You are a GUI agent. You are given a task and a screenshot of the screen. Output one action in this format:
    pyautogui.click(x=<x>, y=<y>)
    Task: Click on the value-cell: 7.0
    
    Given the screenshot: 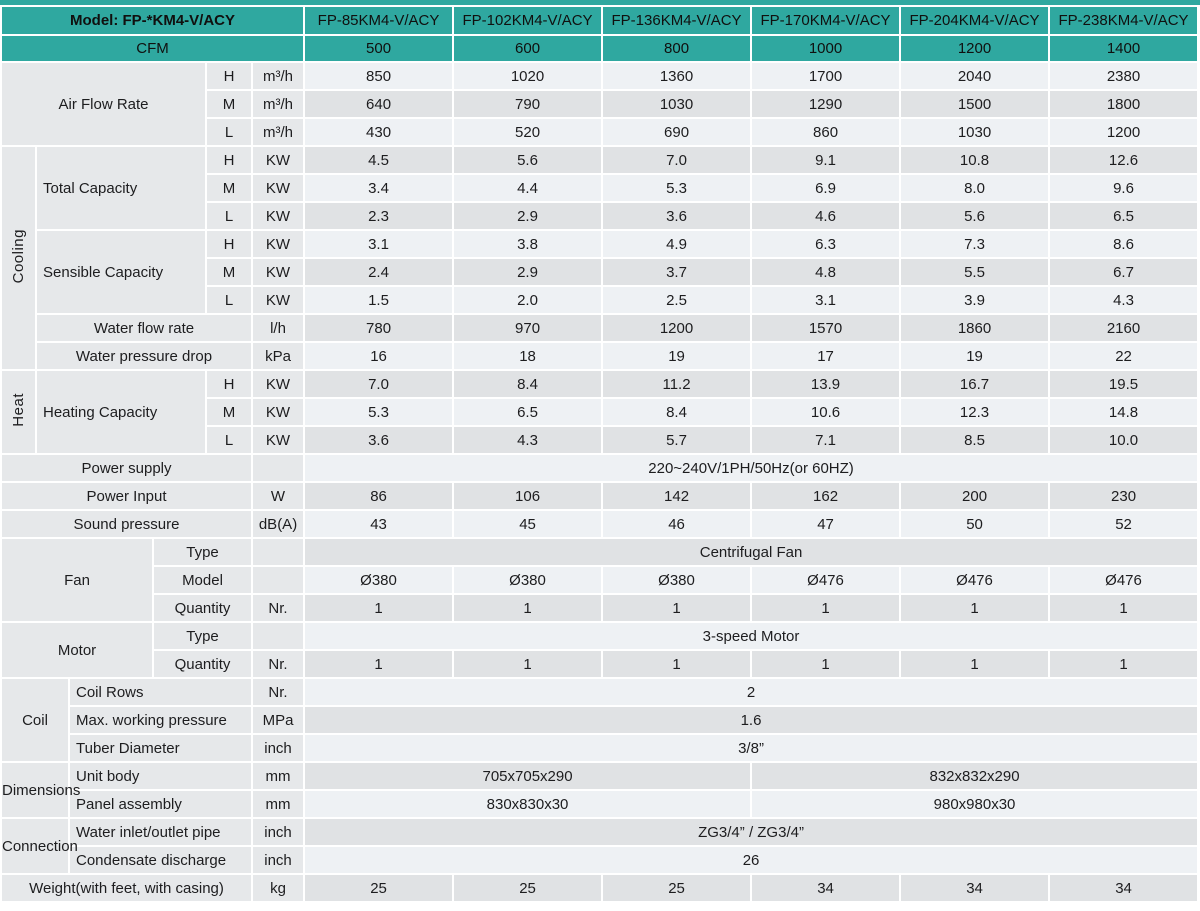 What is the action you would take?
    pyautogui.click(x=379, y=384)
    